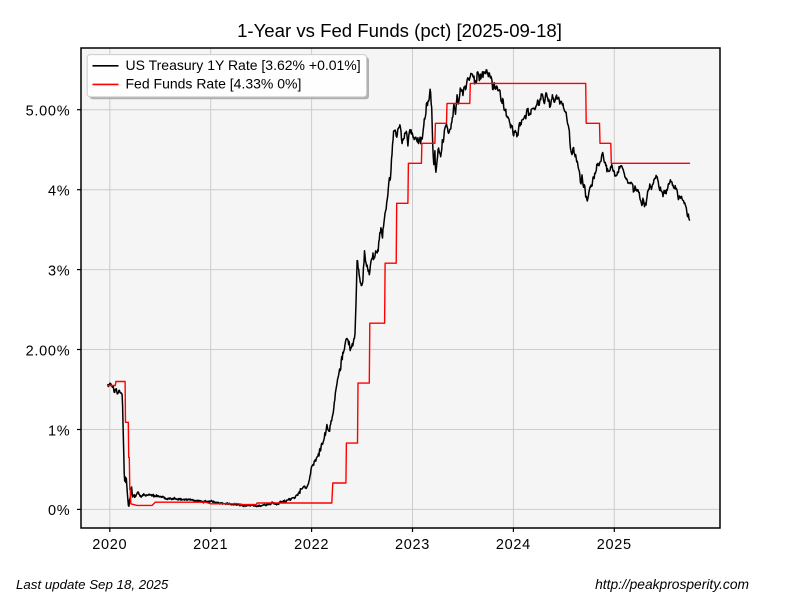 The image size is (800, 600). Describe the element at coordinates (672, 584) in the screenshot. I see `svg-text: http://peakprosperity.com` at that location.